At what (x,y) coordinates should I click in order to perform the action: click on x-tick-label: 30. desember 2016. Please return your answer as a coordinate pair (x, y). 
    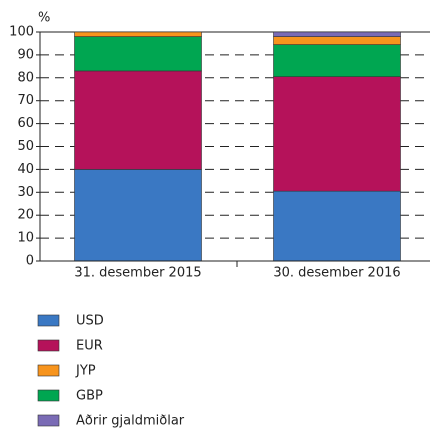
    Looking at the image, I should click on (336, 273).